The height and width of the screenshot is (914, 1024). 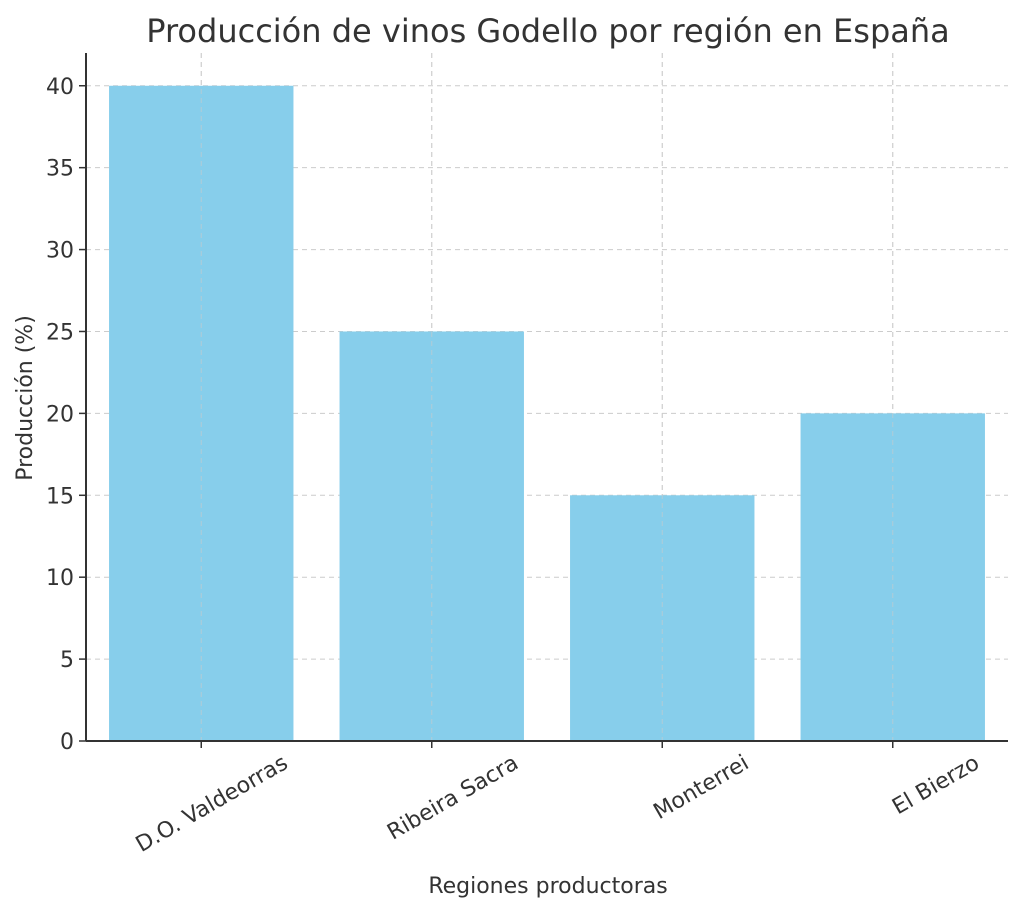 What do you see at coordinates (60, 251) in the screenshot?
I see `y-tick-label: 30` at bounding box center [60, 251].